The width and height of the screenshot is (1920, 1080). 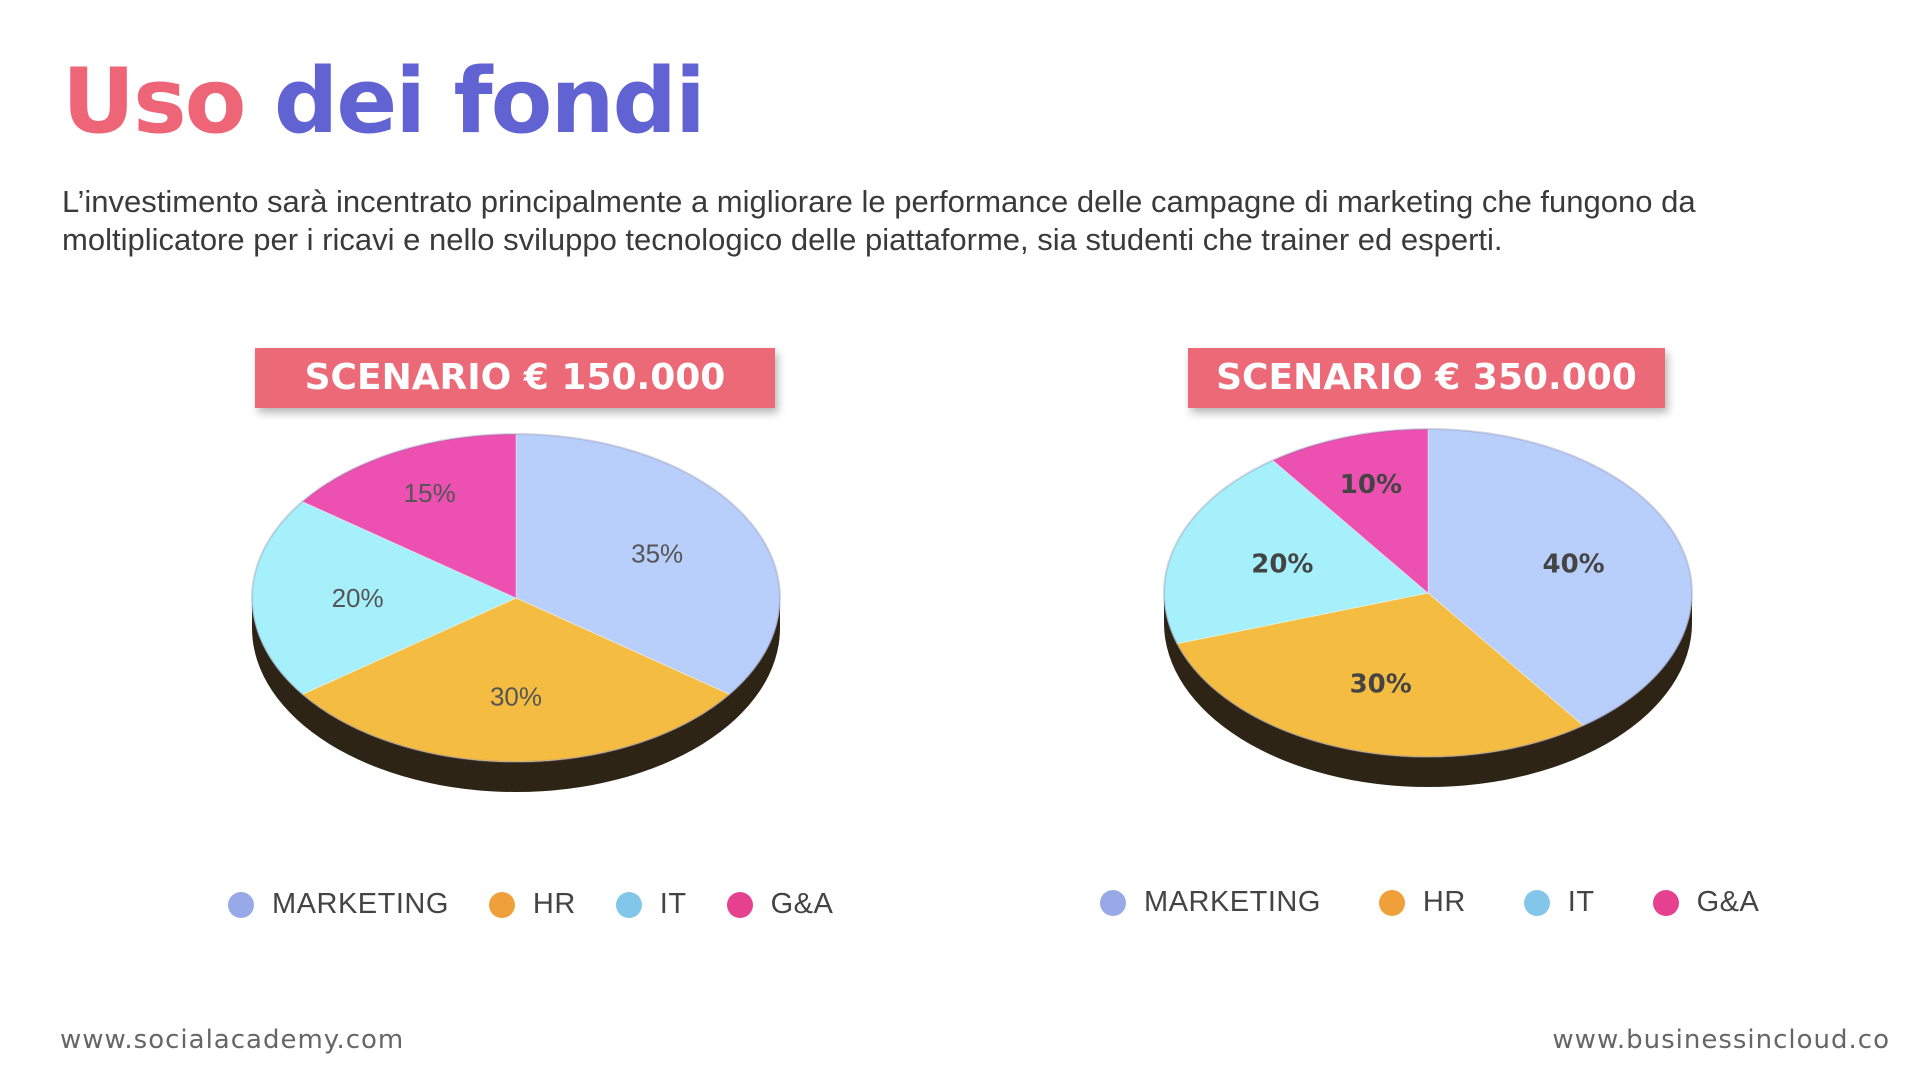 What do you see at coordinates (489, 101) in the screenshot?
I see `title-part-2: dei fondi` at bounding box center [489, 101].